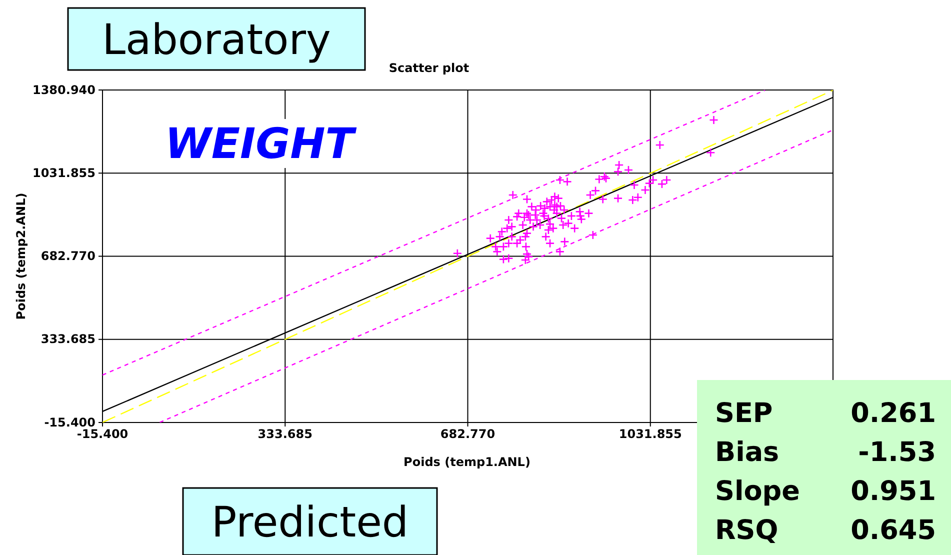  I want to click on text: RSQ 0.645, so click(825, 530).